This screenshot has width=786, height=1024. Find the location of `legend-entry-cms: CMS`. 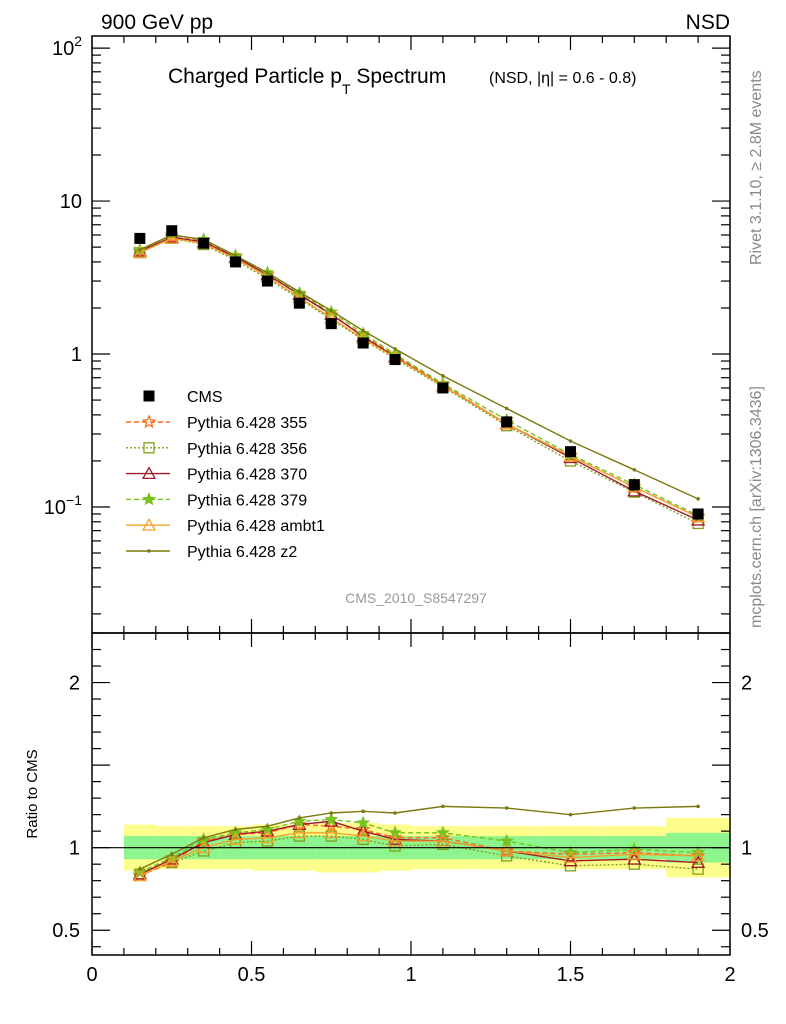

legend-entry-cms: CMS is located at coordinates (183, 397).